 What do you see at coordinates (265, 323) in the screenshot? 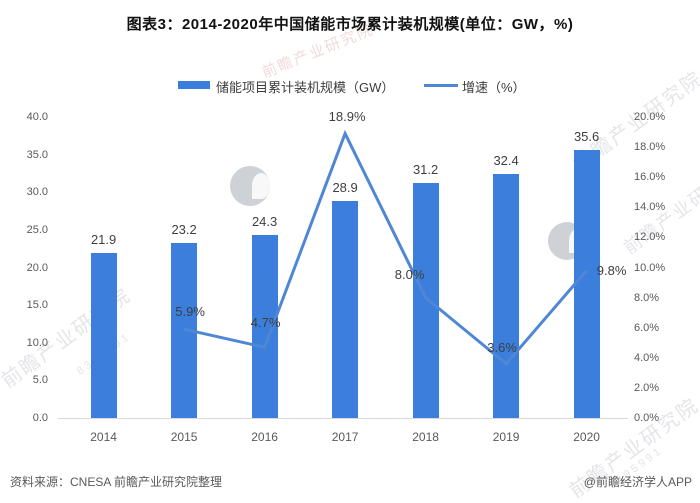
I see `line-value-label: 4.7%` at bounding box center [265, 323].